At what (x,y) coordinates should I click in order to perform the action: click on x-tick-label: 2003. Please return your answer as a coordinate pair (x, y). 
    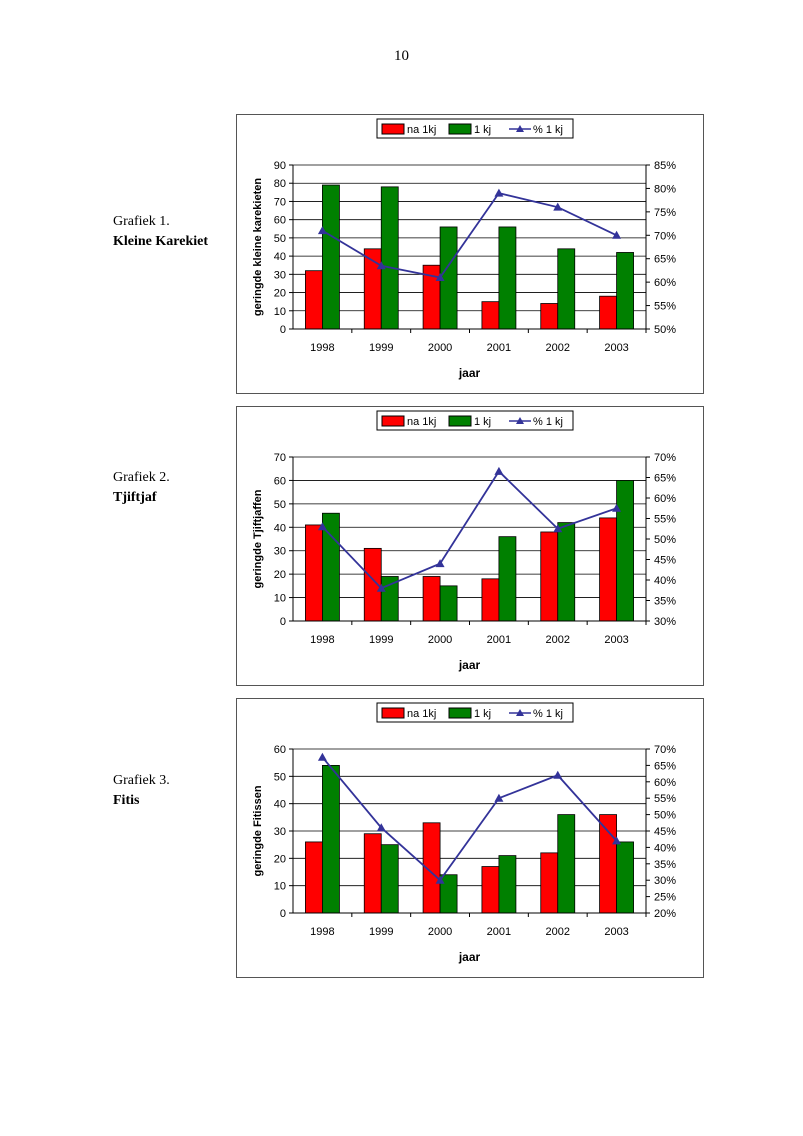
    Looking at the image, I should click on (616, 640).